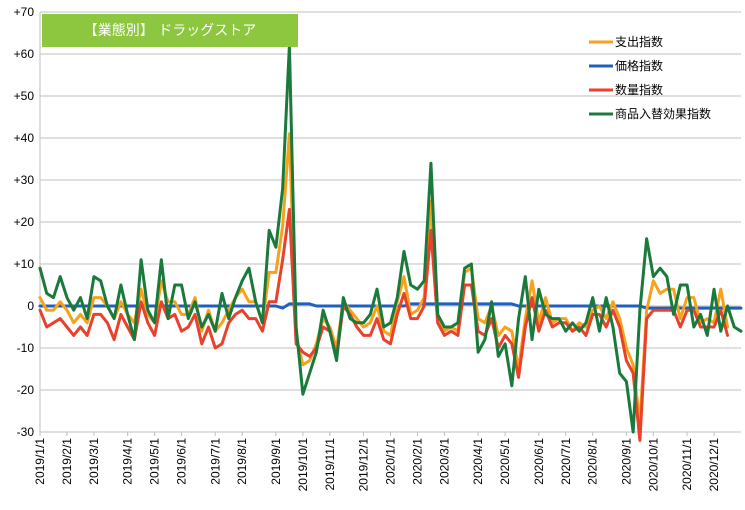 The image size is (745, 510). I want to click on y-tick-label: +10, so click(24, 264).